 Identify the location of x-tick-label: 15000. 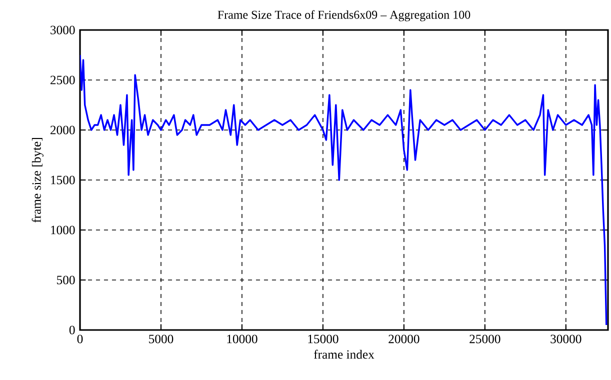
(323, 339).